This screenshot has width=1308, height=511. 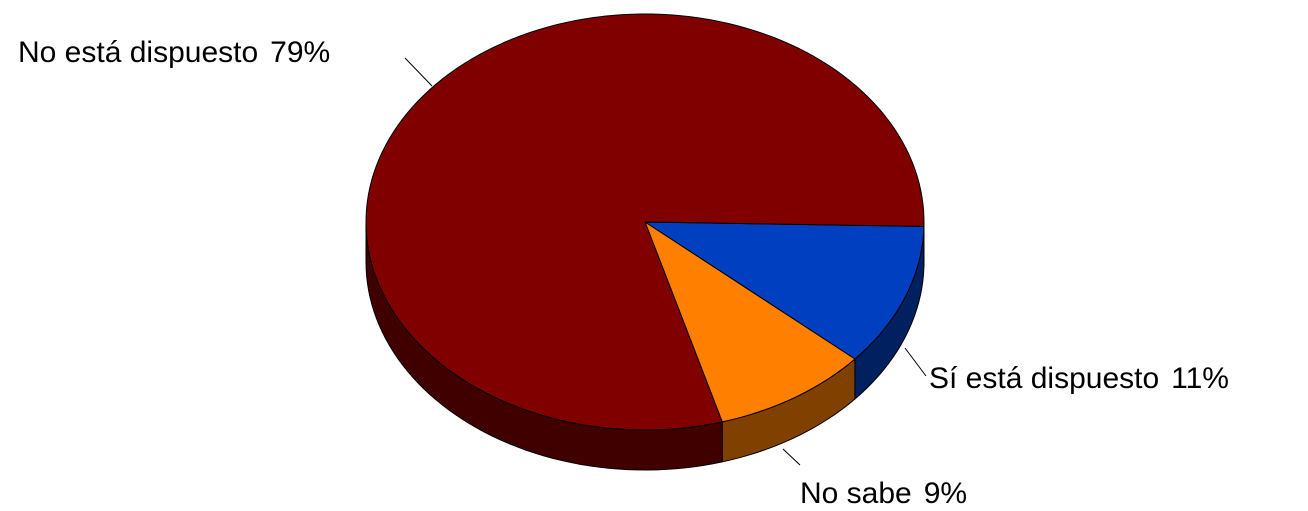 What do you see at coordinates (856, 491) in the screenshot?
I see `slice-label-text: No sabe` at bounding box center [856, 491].